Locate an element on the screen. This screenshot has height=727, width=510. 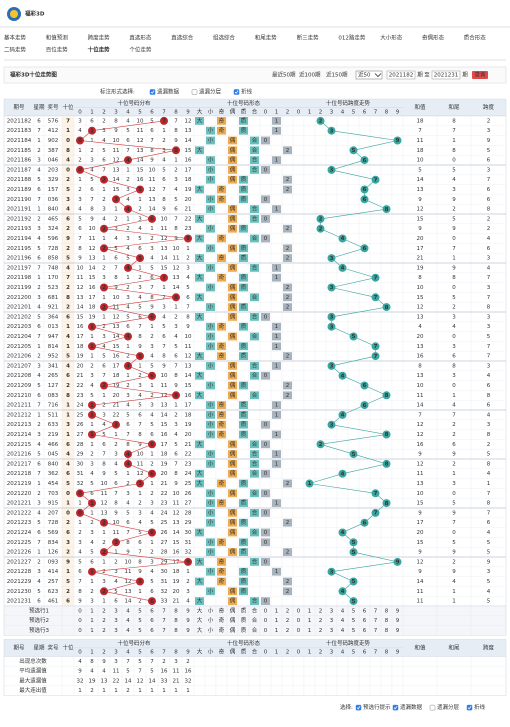
nav-link: 十位走势 is located at coordinates (99, 50).